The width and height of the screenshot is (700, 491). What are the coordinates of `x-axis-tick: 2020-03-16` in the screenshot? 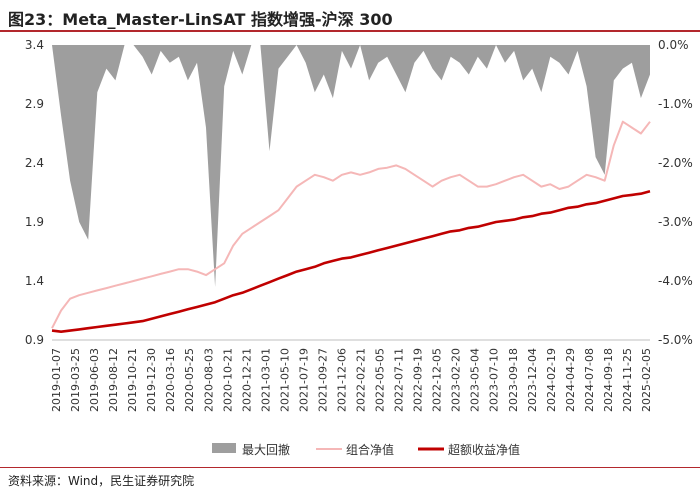 It's located at (170, 380).